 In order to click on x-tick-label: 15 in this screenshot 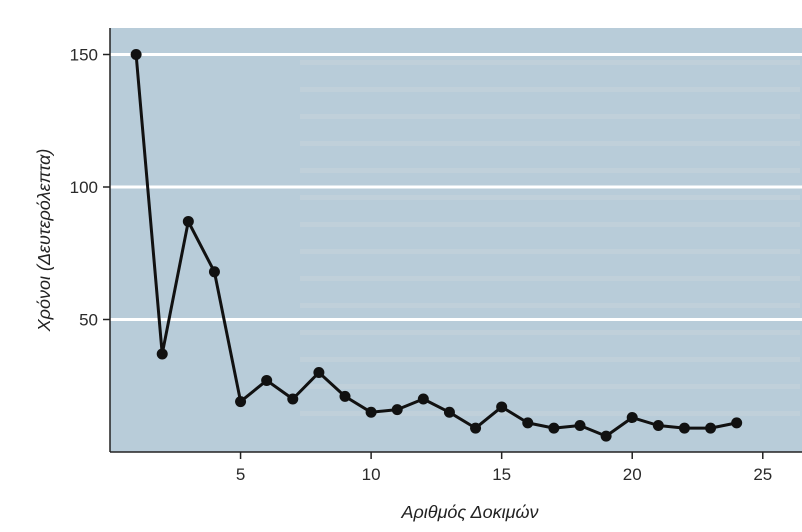, I will do `click(501, 474)`.